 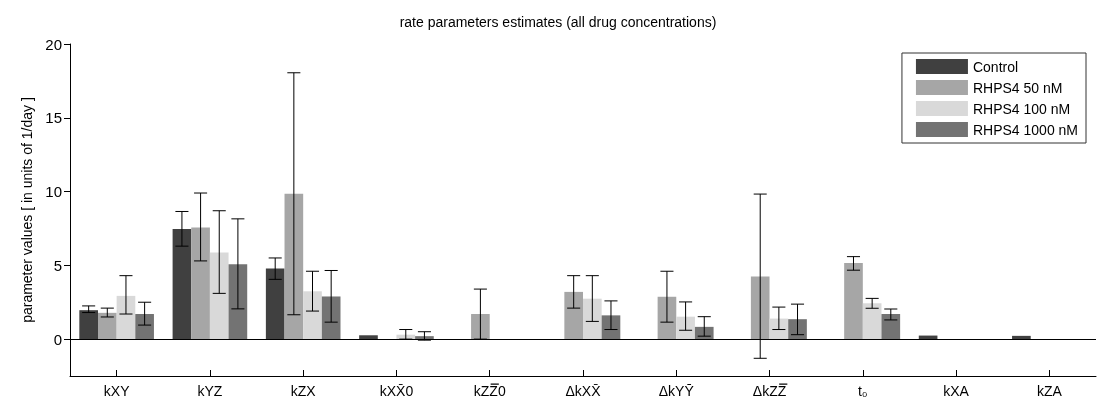 What do you see at coordinates (53, 192) in the screenshot?
I see `y-tick-label: 10` at bounding box center [53, 192].